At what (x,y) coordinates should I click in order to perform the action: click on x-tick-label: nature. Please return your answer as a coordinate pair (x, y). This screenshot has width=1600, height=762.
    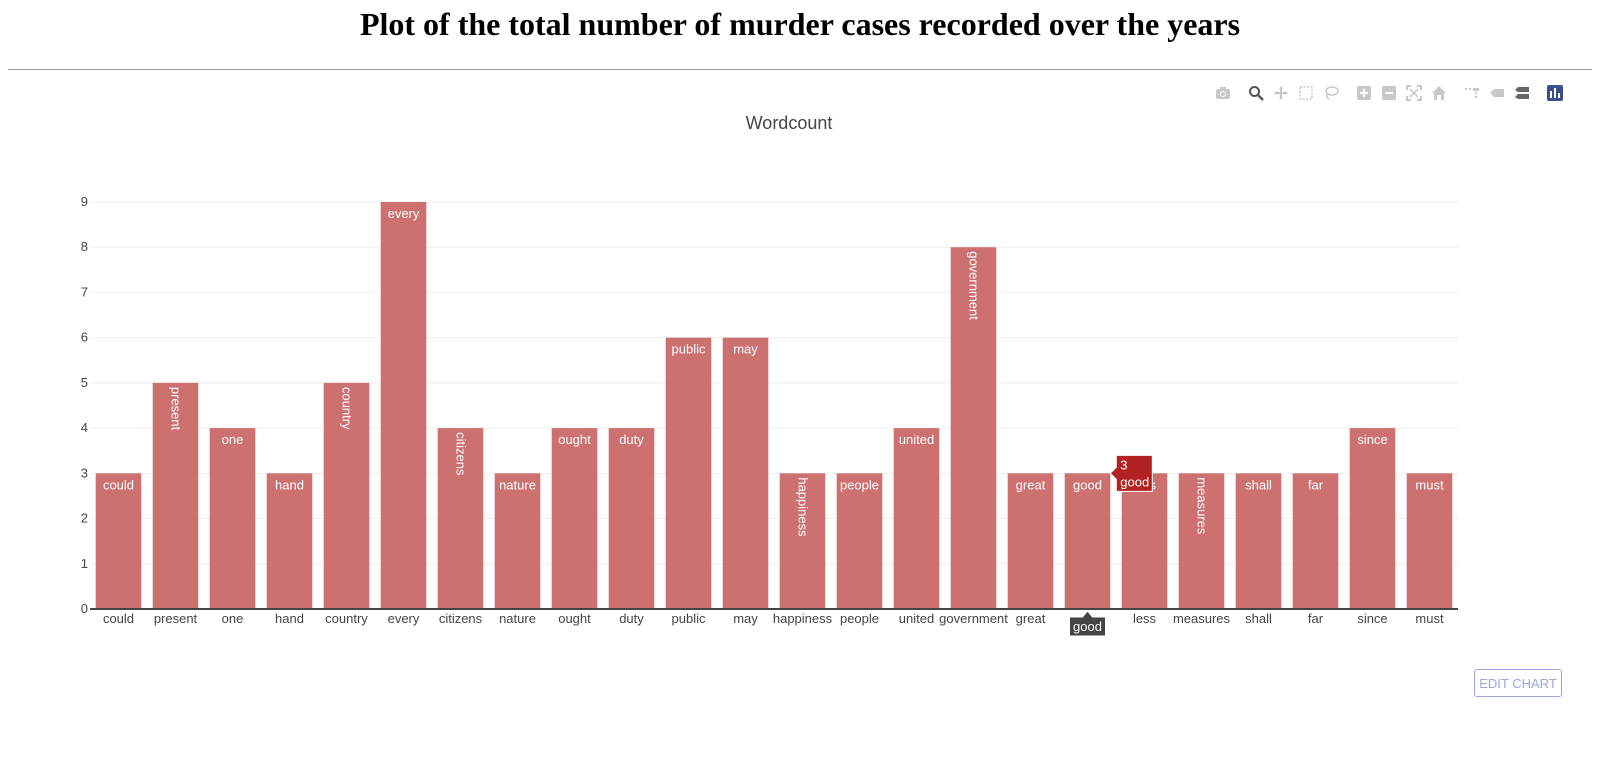
    Looking at the image, I should click on (517, 618).